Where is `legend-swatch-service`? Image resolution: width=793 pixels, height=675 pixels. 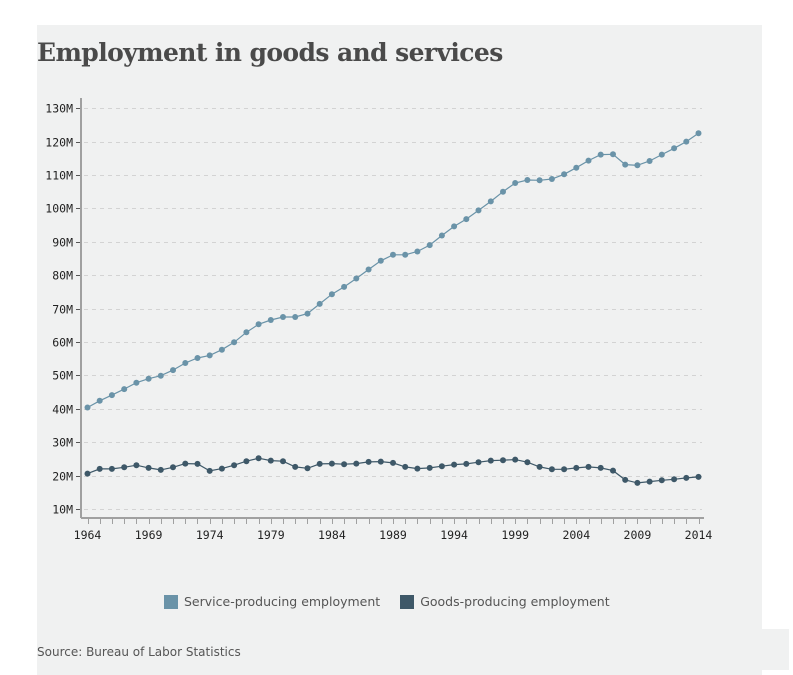
legend-swatch-service is located at coordinates (171, 601).